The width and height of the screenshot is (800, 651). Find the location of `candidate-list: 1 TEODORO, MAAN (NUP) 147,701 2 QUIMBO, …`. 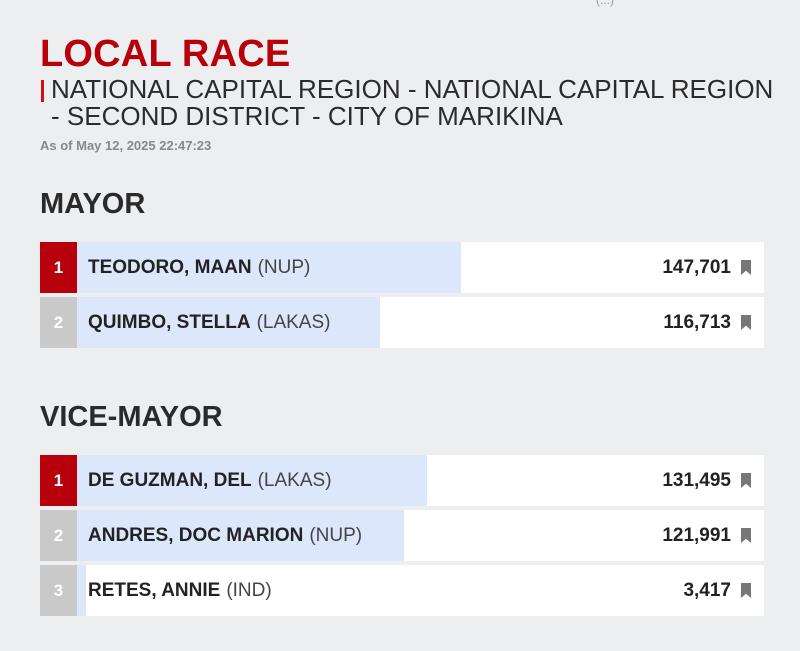

candidate-list: 1 TEODORO, MAAN (NUP) 147,701 2 QUIMBO, … is located at coordinates (402, 295).